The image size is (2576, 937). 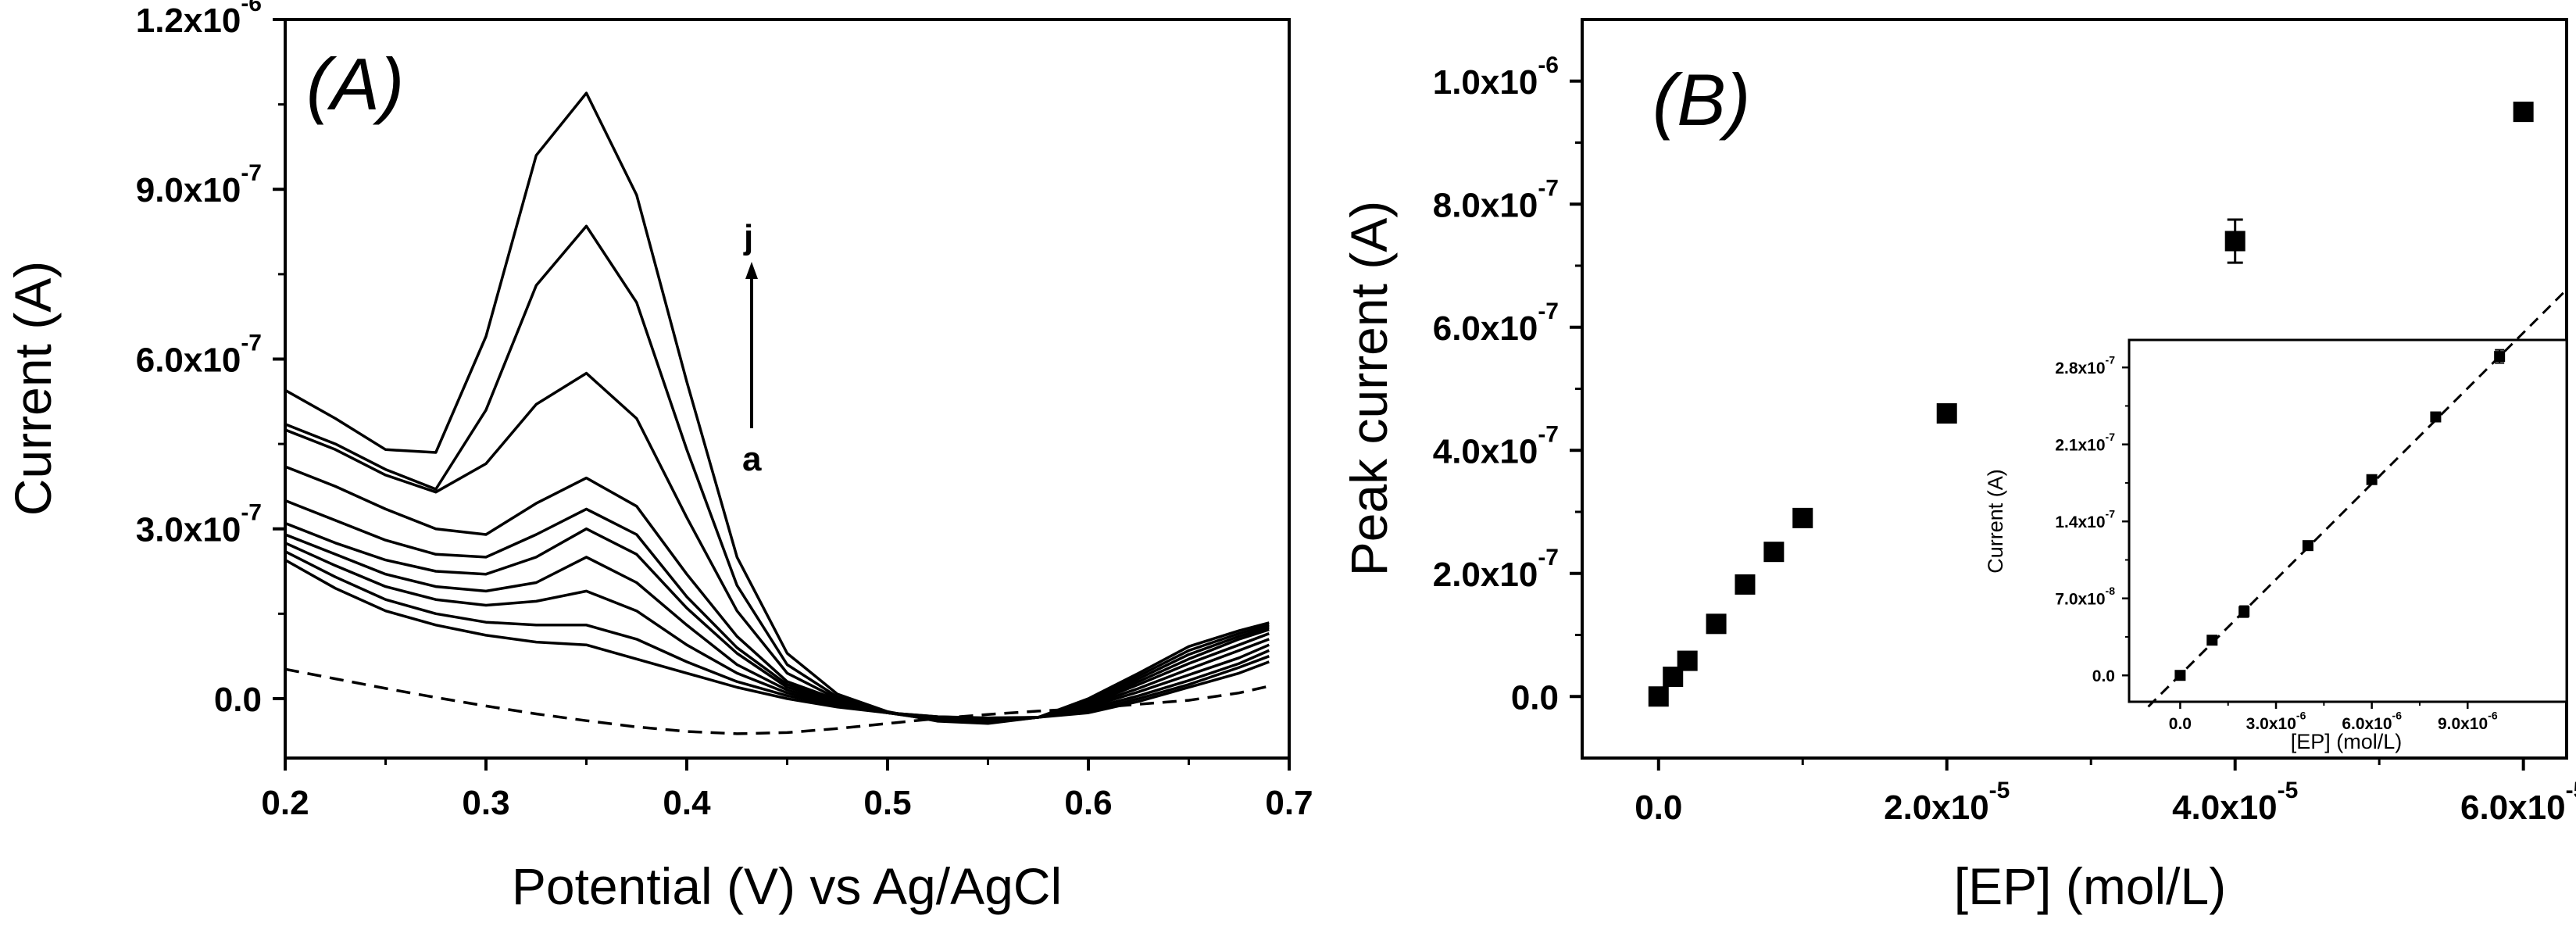 I want to click on inset-x-tick-label: 3.0x10⁻⁶, so click(x=2276, y=721).